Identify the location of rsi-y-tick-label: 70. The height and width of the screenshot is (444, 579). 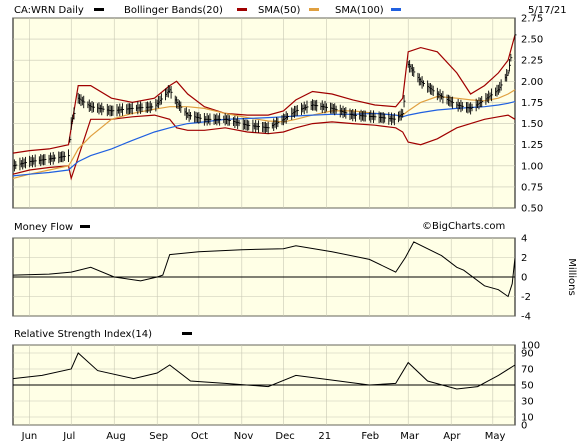
(527, 370).